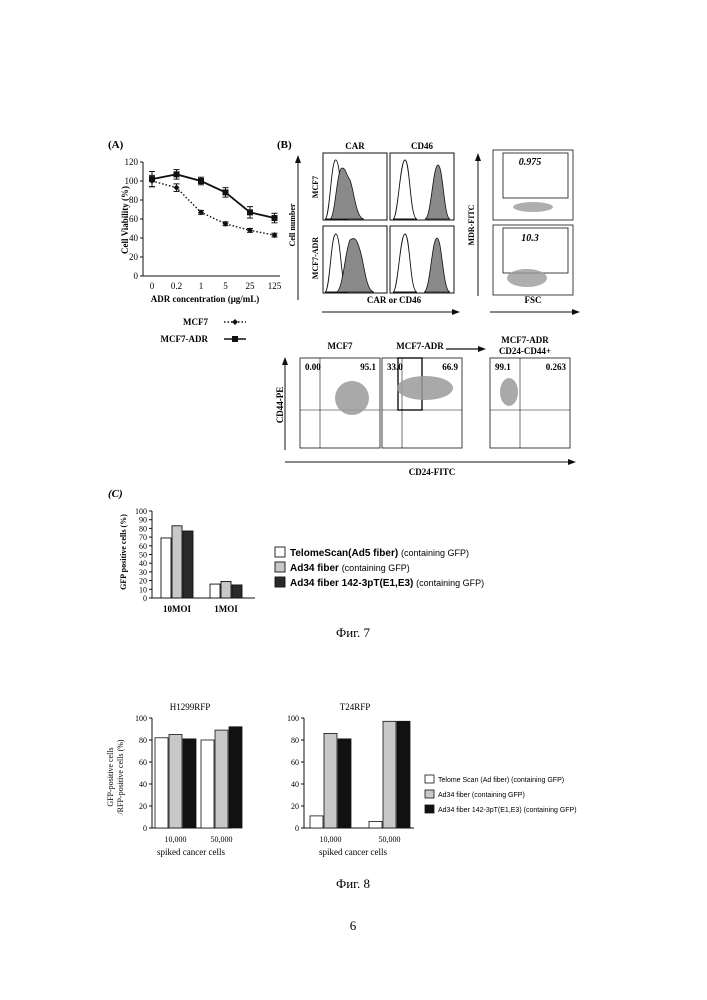  Describe the element at coordinates (530, 403) in the screenshot. I see `scatter-sorted` at that location.